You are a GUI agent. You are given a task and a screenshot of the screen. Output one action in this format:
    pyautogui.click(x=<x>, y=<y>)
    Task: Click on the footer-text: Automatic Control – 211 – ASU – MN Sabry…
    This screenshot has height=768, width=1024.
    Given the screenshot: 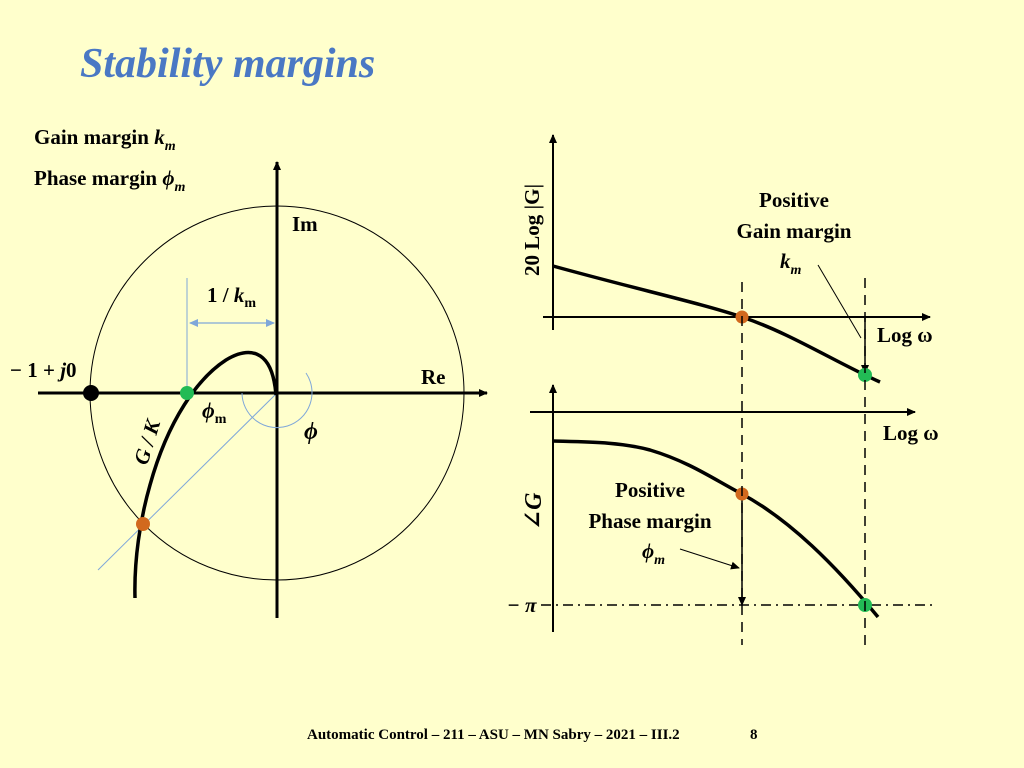 What is the action you would take?
    pyautogui.click(x=493, y=735)
    